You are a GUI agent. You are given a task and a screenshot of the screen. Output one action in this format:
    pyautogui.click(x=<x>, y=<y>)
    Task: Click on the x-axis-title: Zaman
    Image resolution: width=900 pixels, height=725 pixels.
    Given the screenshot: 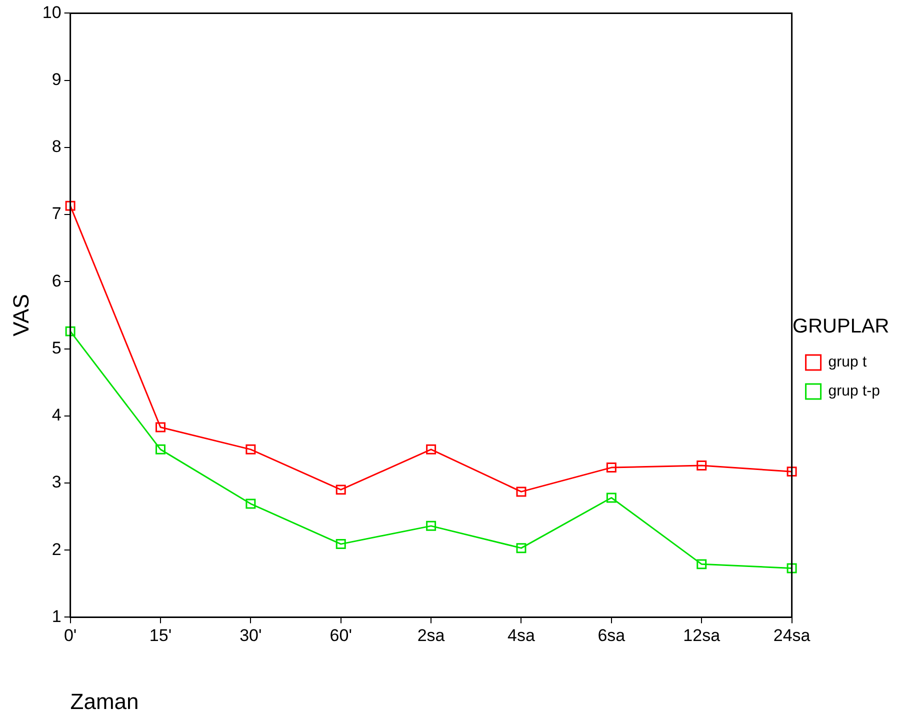 What is the action you would take?
    pyautogui.click(x=104, y=701)
    